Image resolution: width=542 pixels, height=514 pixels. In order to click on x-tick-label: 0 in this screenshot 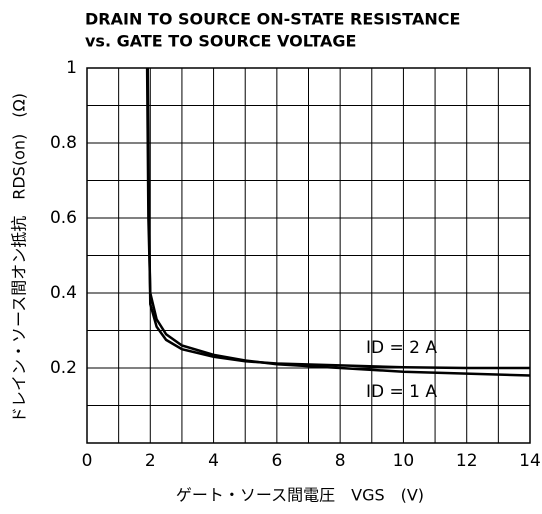, I will do `click(87, 461)`.